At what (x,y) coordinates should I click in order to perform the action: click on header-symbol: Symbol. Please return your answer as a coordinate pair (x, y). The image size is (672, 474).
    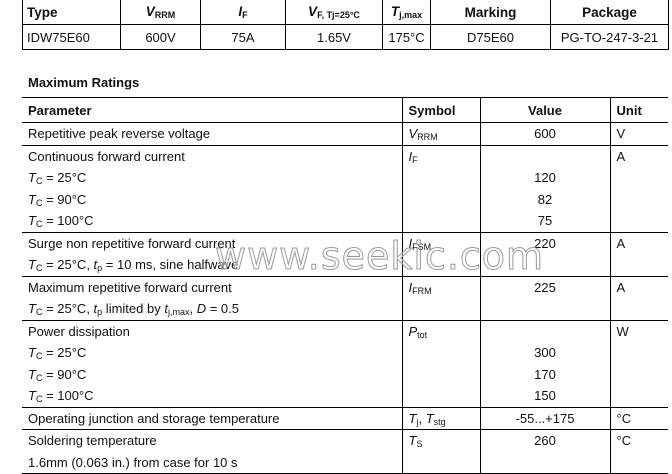
    Looking at the image, I should click on (440, 110).